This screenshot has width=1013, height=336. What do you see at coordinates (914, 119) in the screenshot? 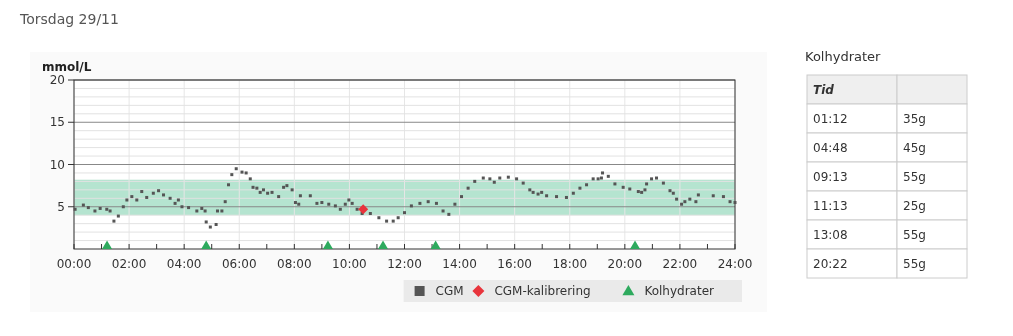
I see `text: 35g` at bounding box center [914, 119].